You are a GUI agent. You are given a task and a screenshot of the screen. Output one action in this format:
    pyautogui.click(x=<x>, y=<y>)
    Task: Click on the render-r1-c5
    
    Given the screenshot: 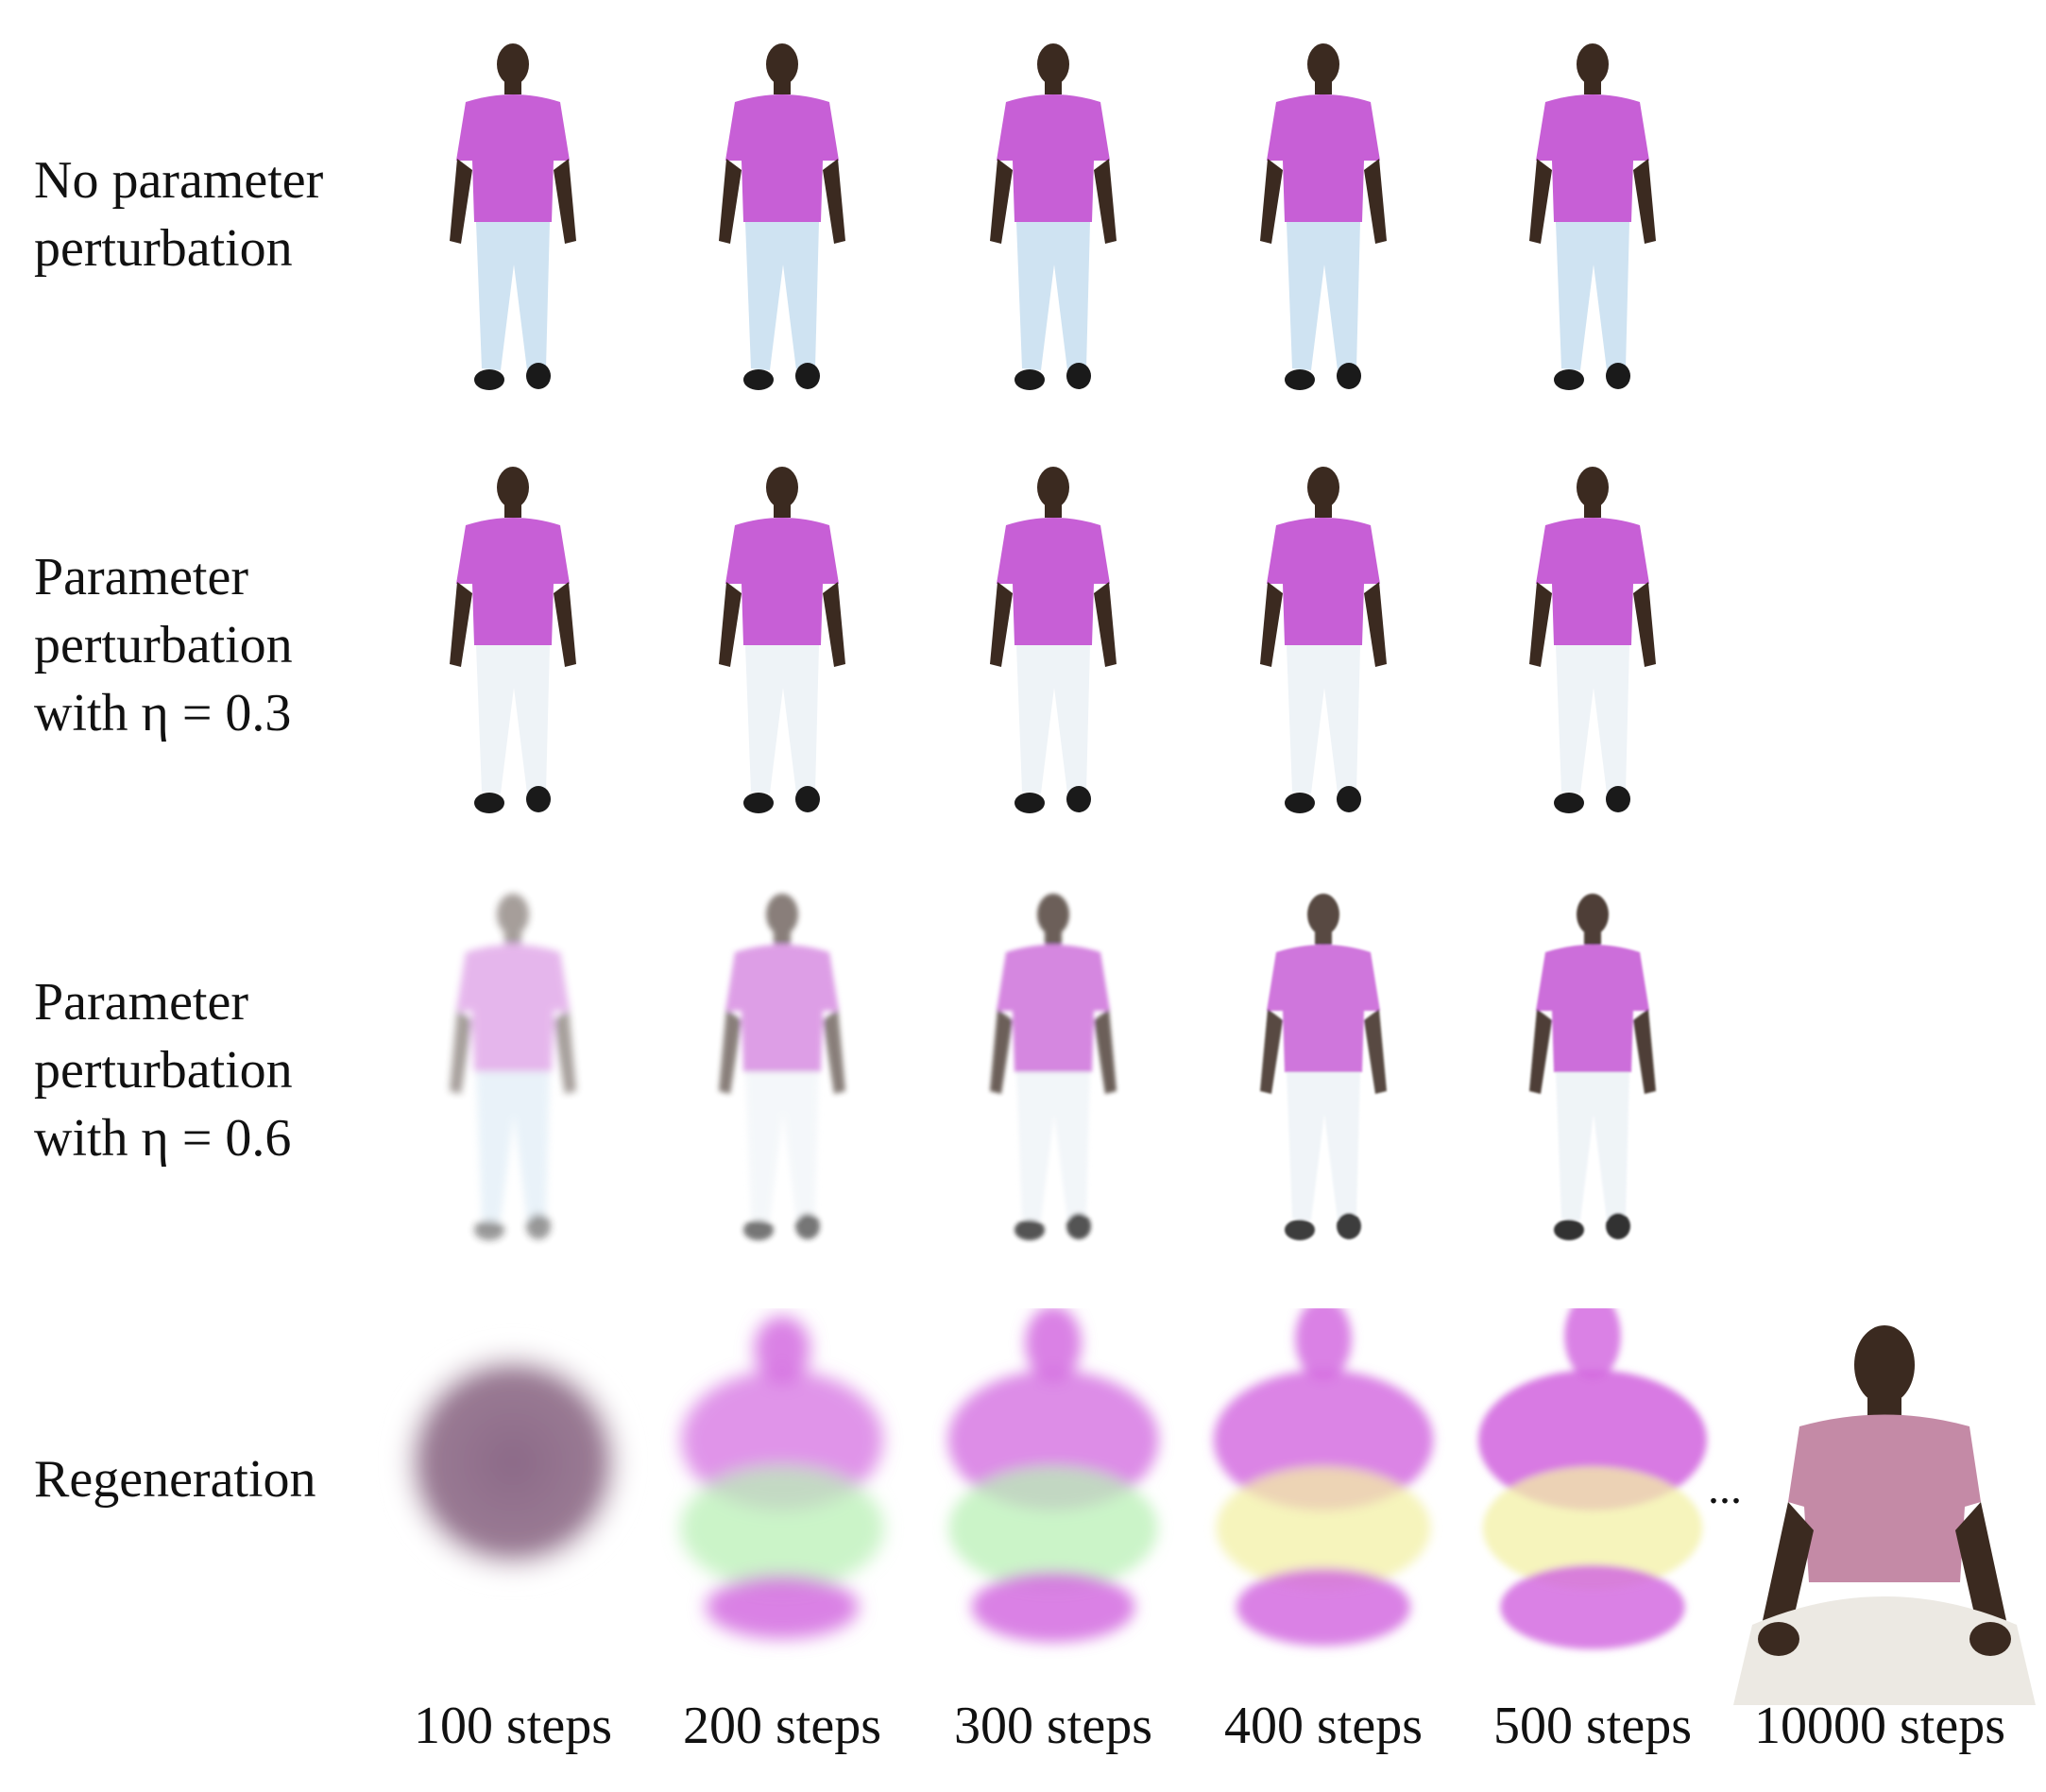 What is the action you would take?
    pyautogui.click(x=1593, y=231)
    